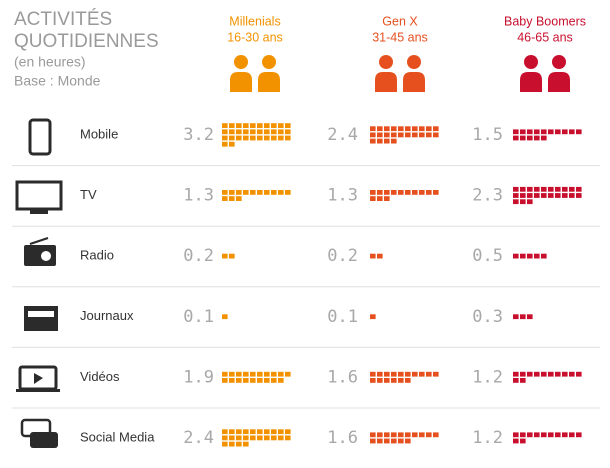 This screenshot has width=610, height=468. Describe the element at coordinates (342, 317) in the screenshot. I see `value-label: 0.1` at that location.